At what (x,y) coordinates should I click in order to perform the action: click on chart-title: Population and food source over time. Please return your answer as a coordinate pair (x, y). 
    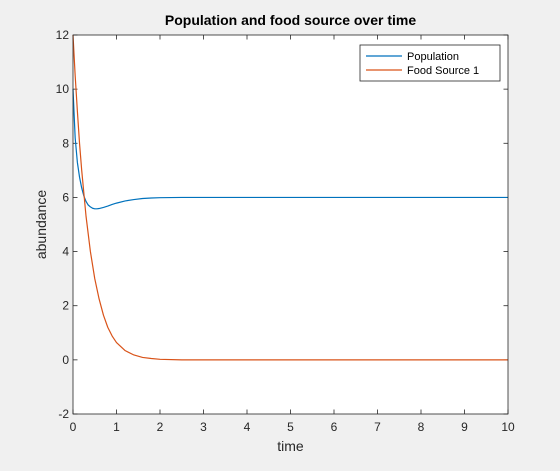
    Looking at the image, I should click on (290, 20).